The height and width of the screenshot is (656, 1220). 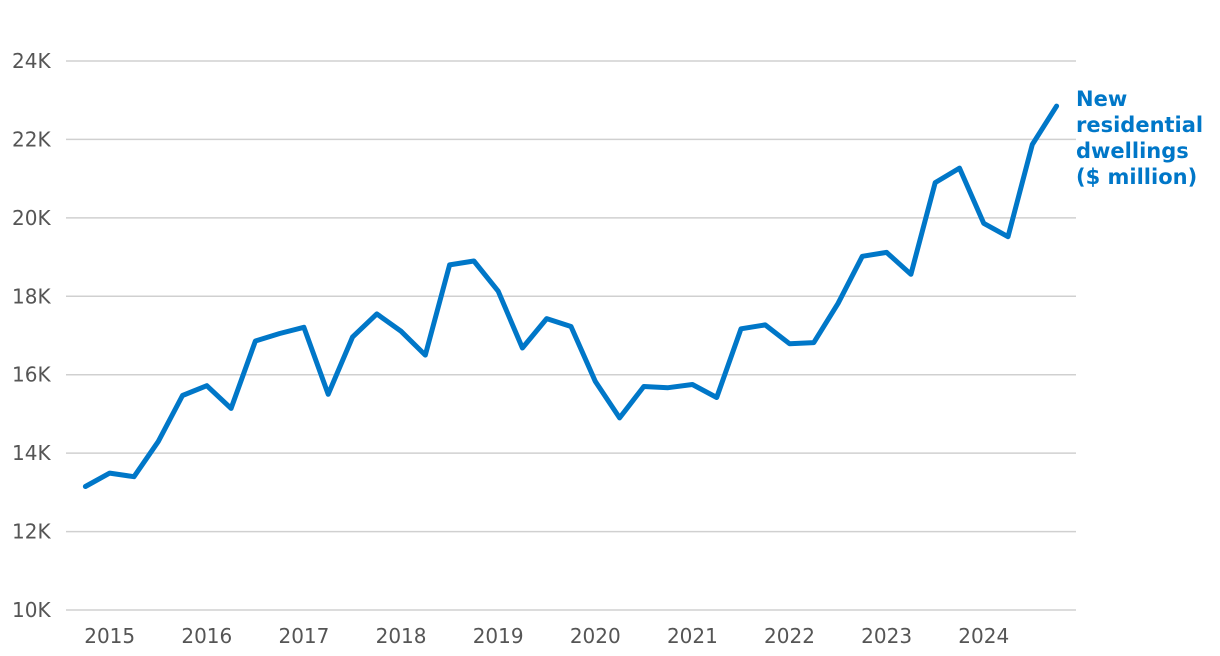 I want to click on y-tick-label: 14K, so click(x=31, y=453).